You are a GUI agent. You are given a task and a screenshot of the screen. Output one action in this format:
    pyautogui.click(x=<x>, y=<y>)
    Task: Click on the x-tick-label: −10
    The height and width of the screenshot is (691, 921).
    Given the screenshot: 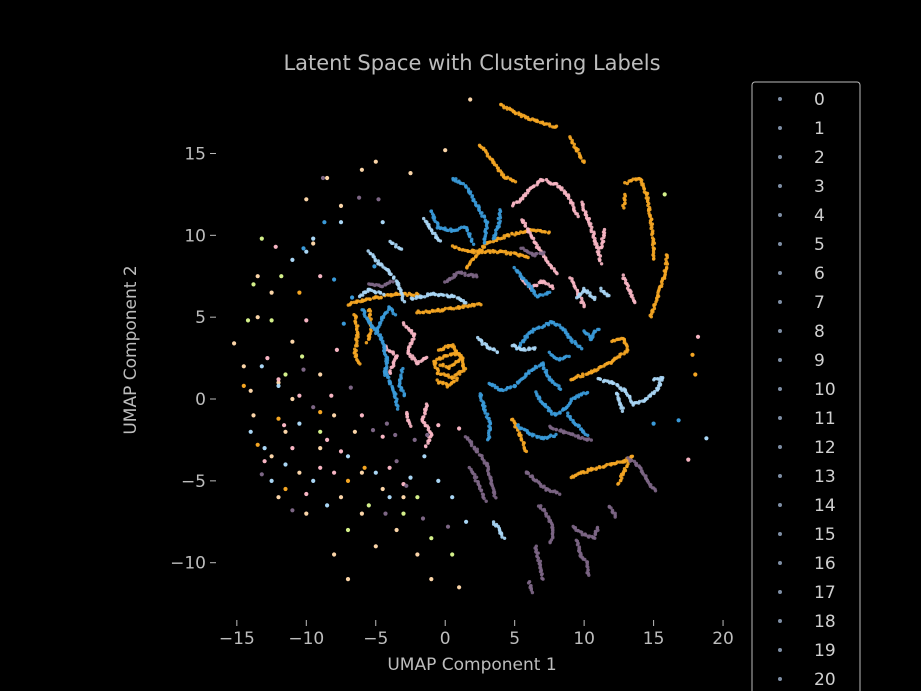 What is the action you would take?
    pyautogui.click(x=306, y=639)
    